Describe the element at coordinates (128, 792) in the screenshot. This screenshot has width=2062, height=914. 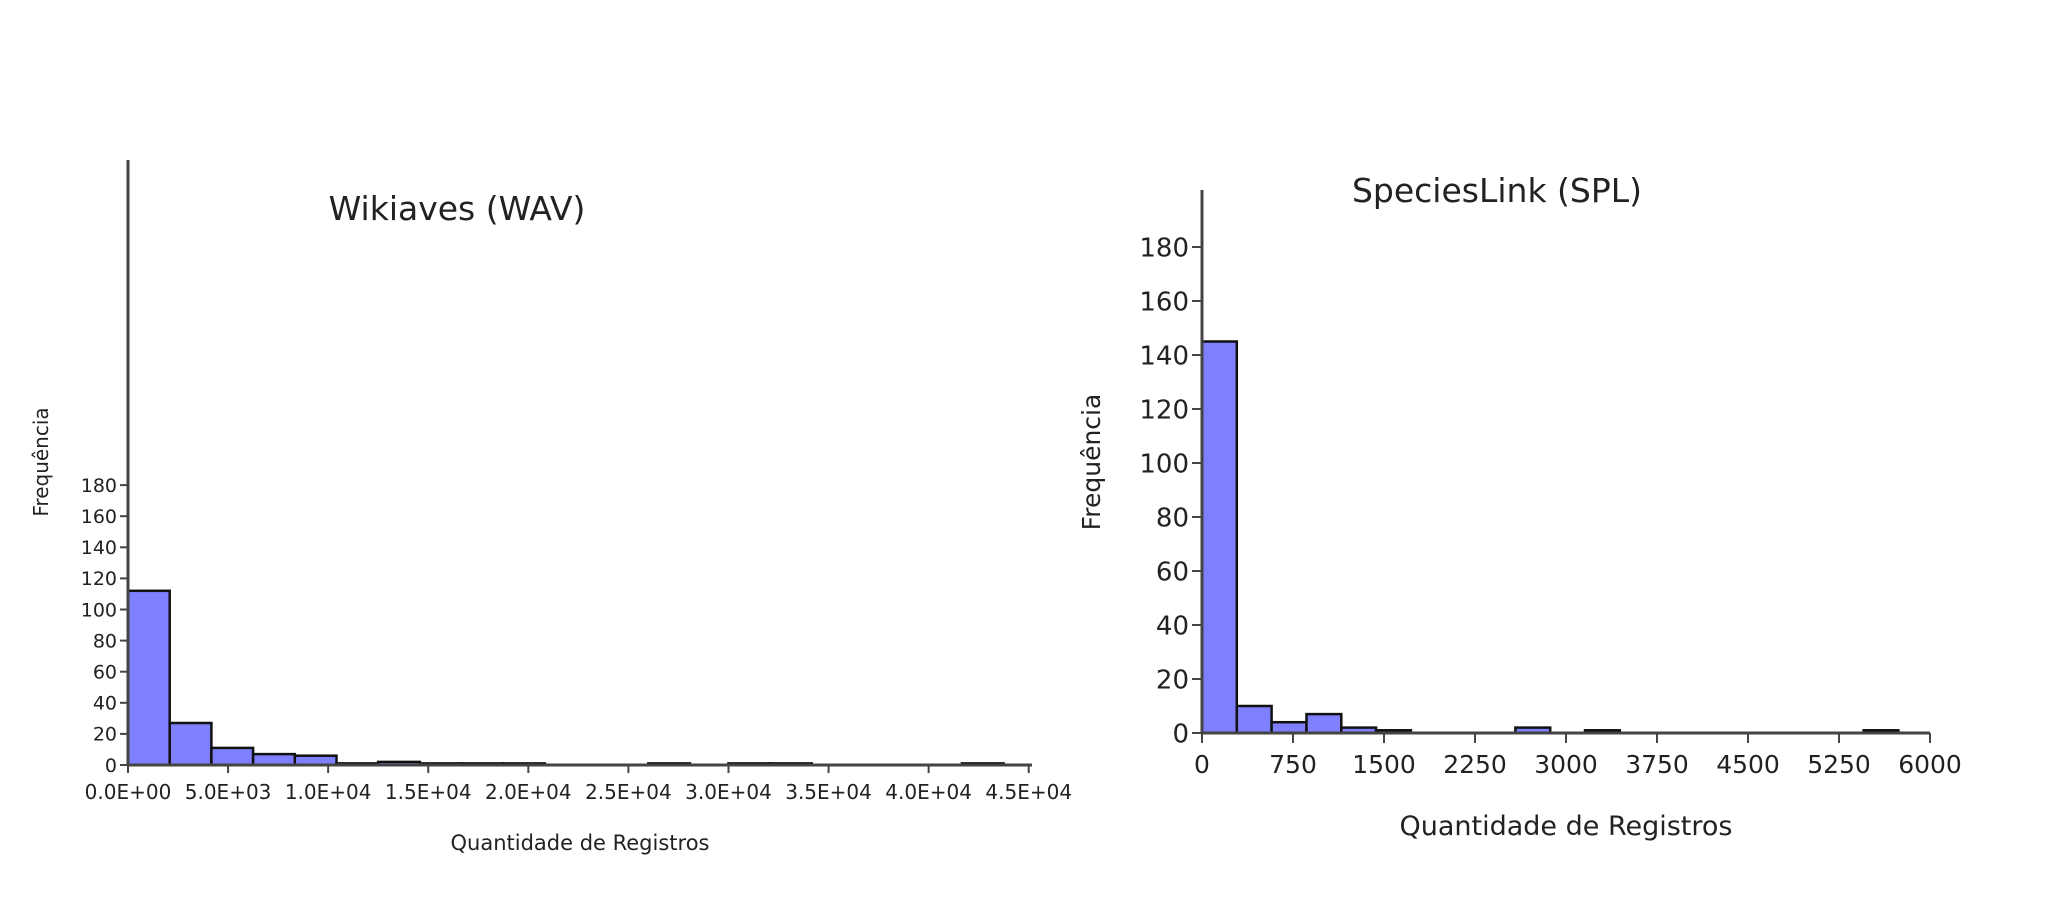
I see `x-tick-label-wikiaves-0: 0.0E+00` at that location.